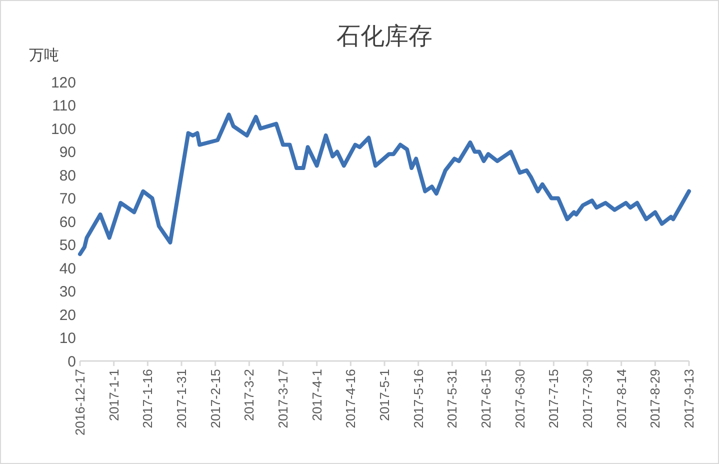 Image resolution: width=719 pixels, height=464 pixels. What do you see at coordinates (67, 152) in the screenshot?
I see `y-tick-label: 90` at bounding box center [67, 152].